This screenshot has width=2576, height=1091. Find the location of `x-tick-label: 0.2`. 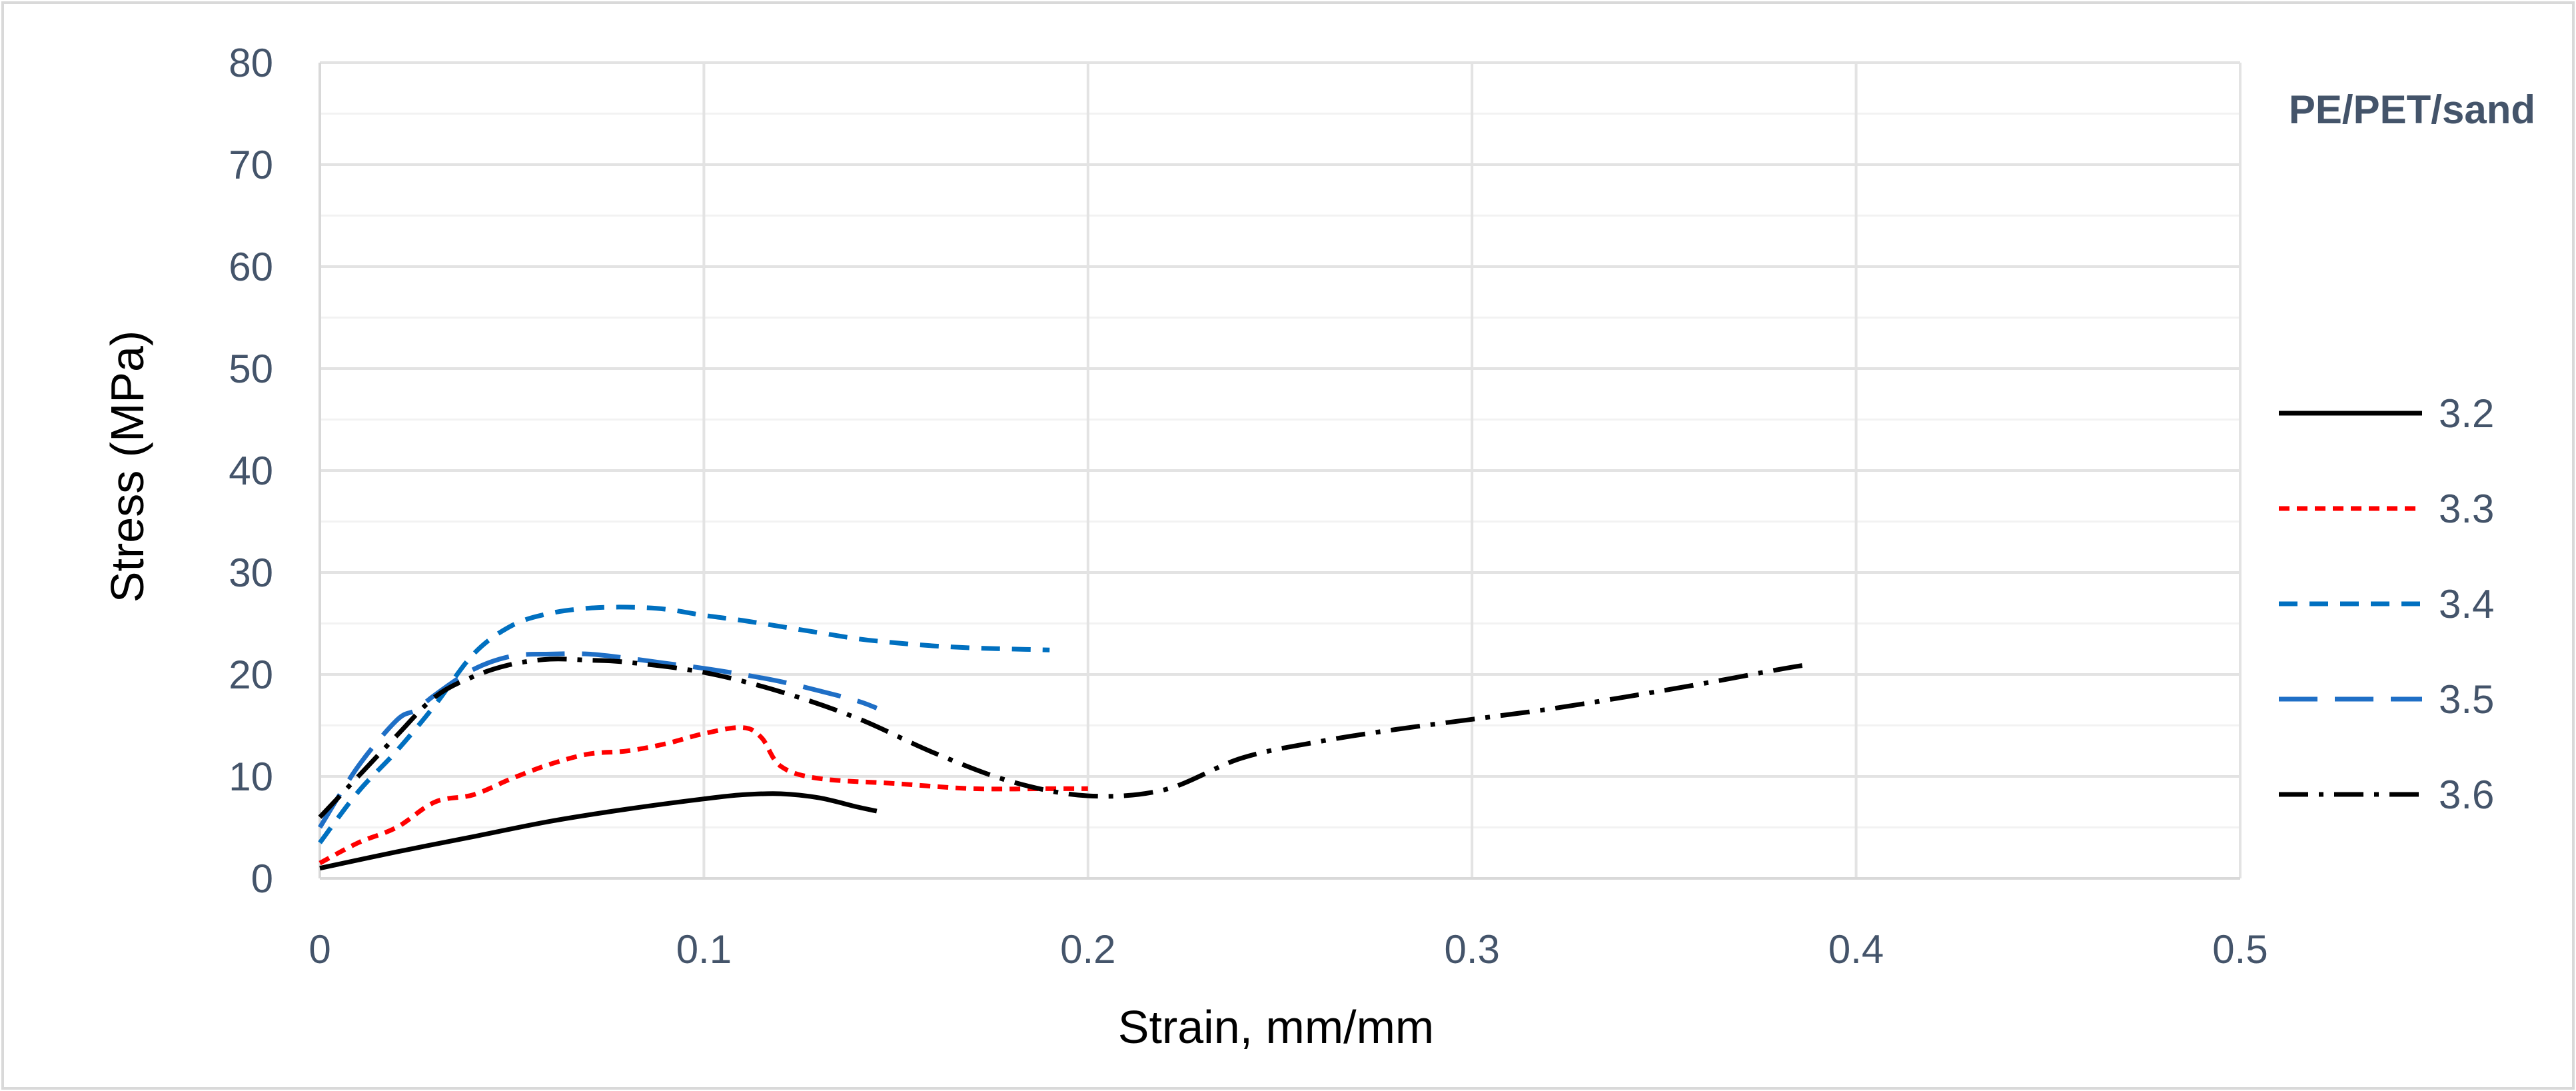

x-tick-label: 0.2 is located at coordinates (1087, 949).